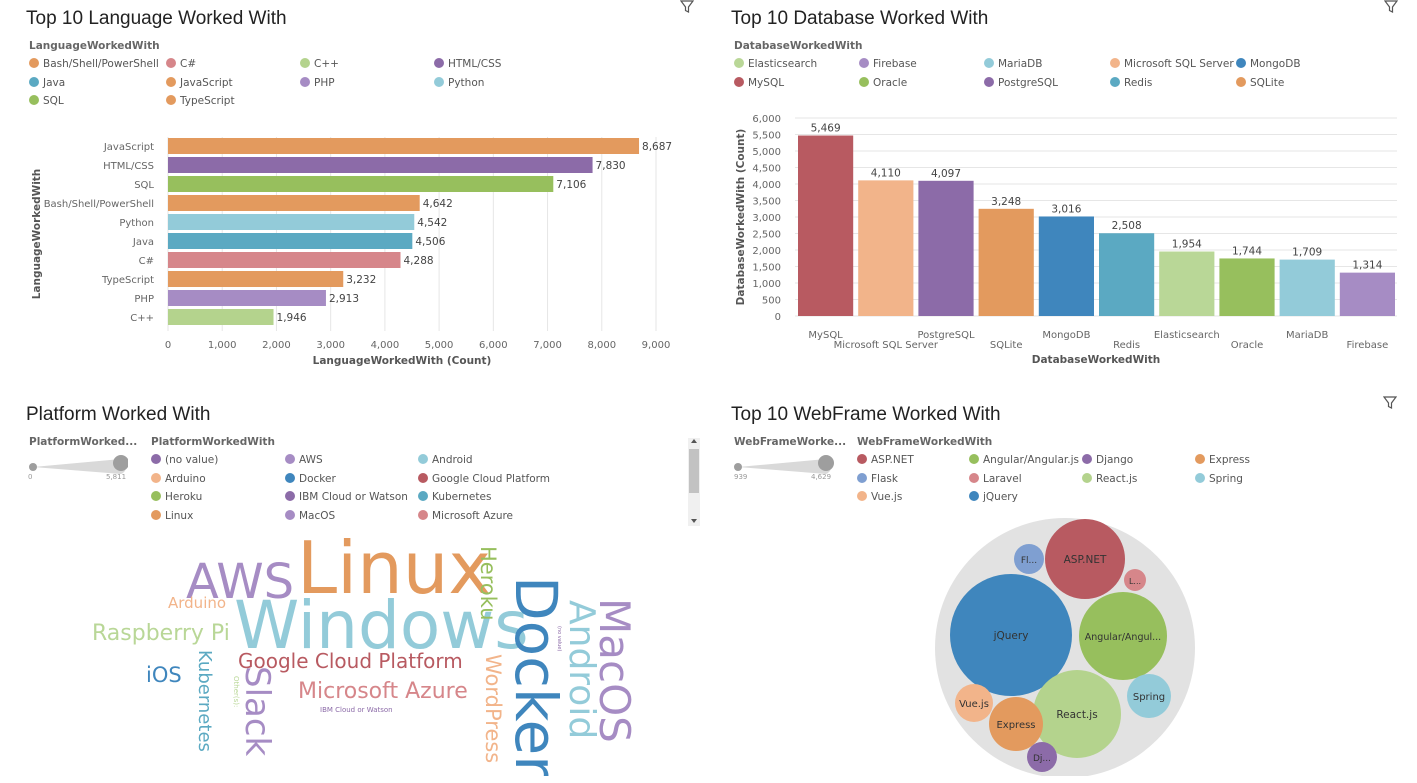 The image size is (1417, 783). I want to click on bar-postgresql, so click(946, 248).